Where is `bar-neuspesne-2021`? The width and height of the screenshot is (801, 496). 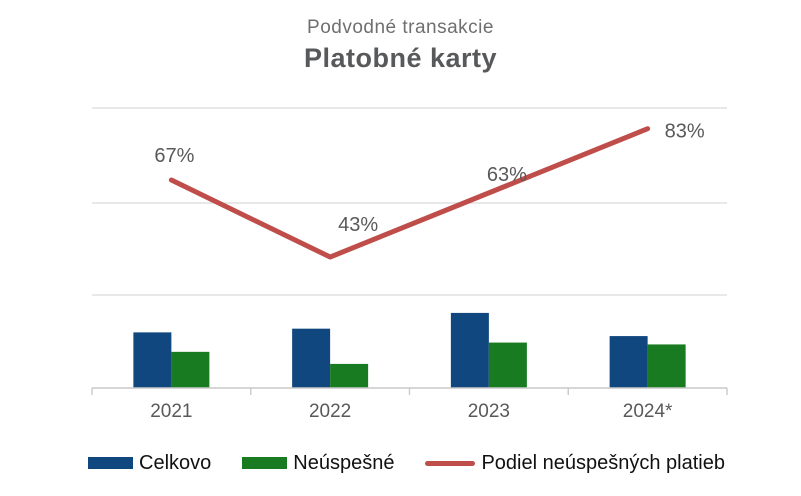 bar-neuspesne-2021 is located at coordinates (190, 369).